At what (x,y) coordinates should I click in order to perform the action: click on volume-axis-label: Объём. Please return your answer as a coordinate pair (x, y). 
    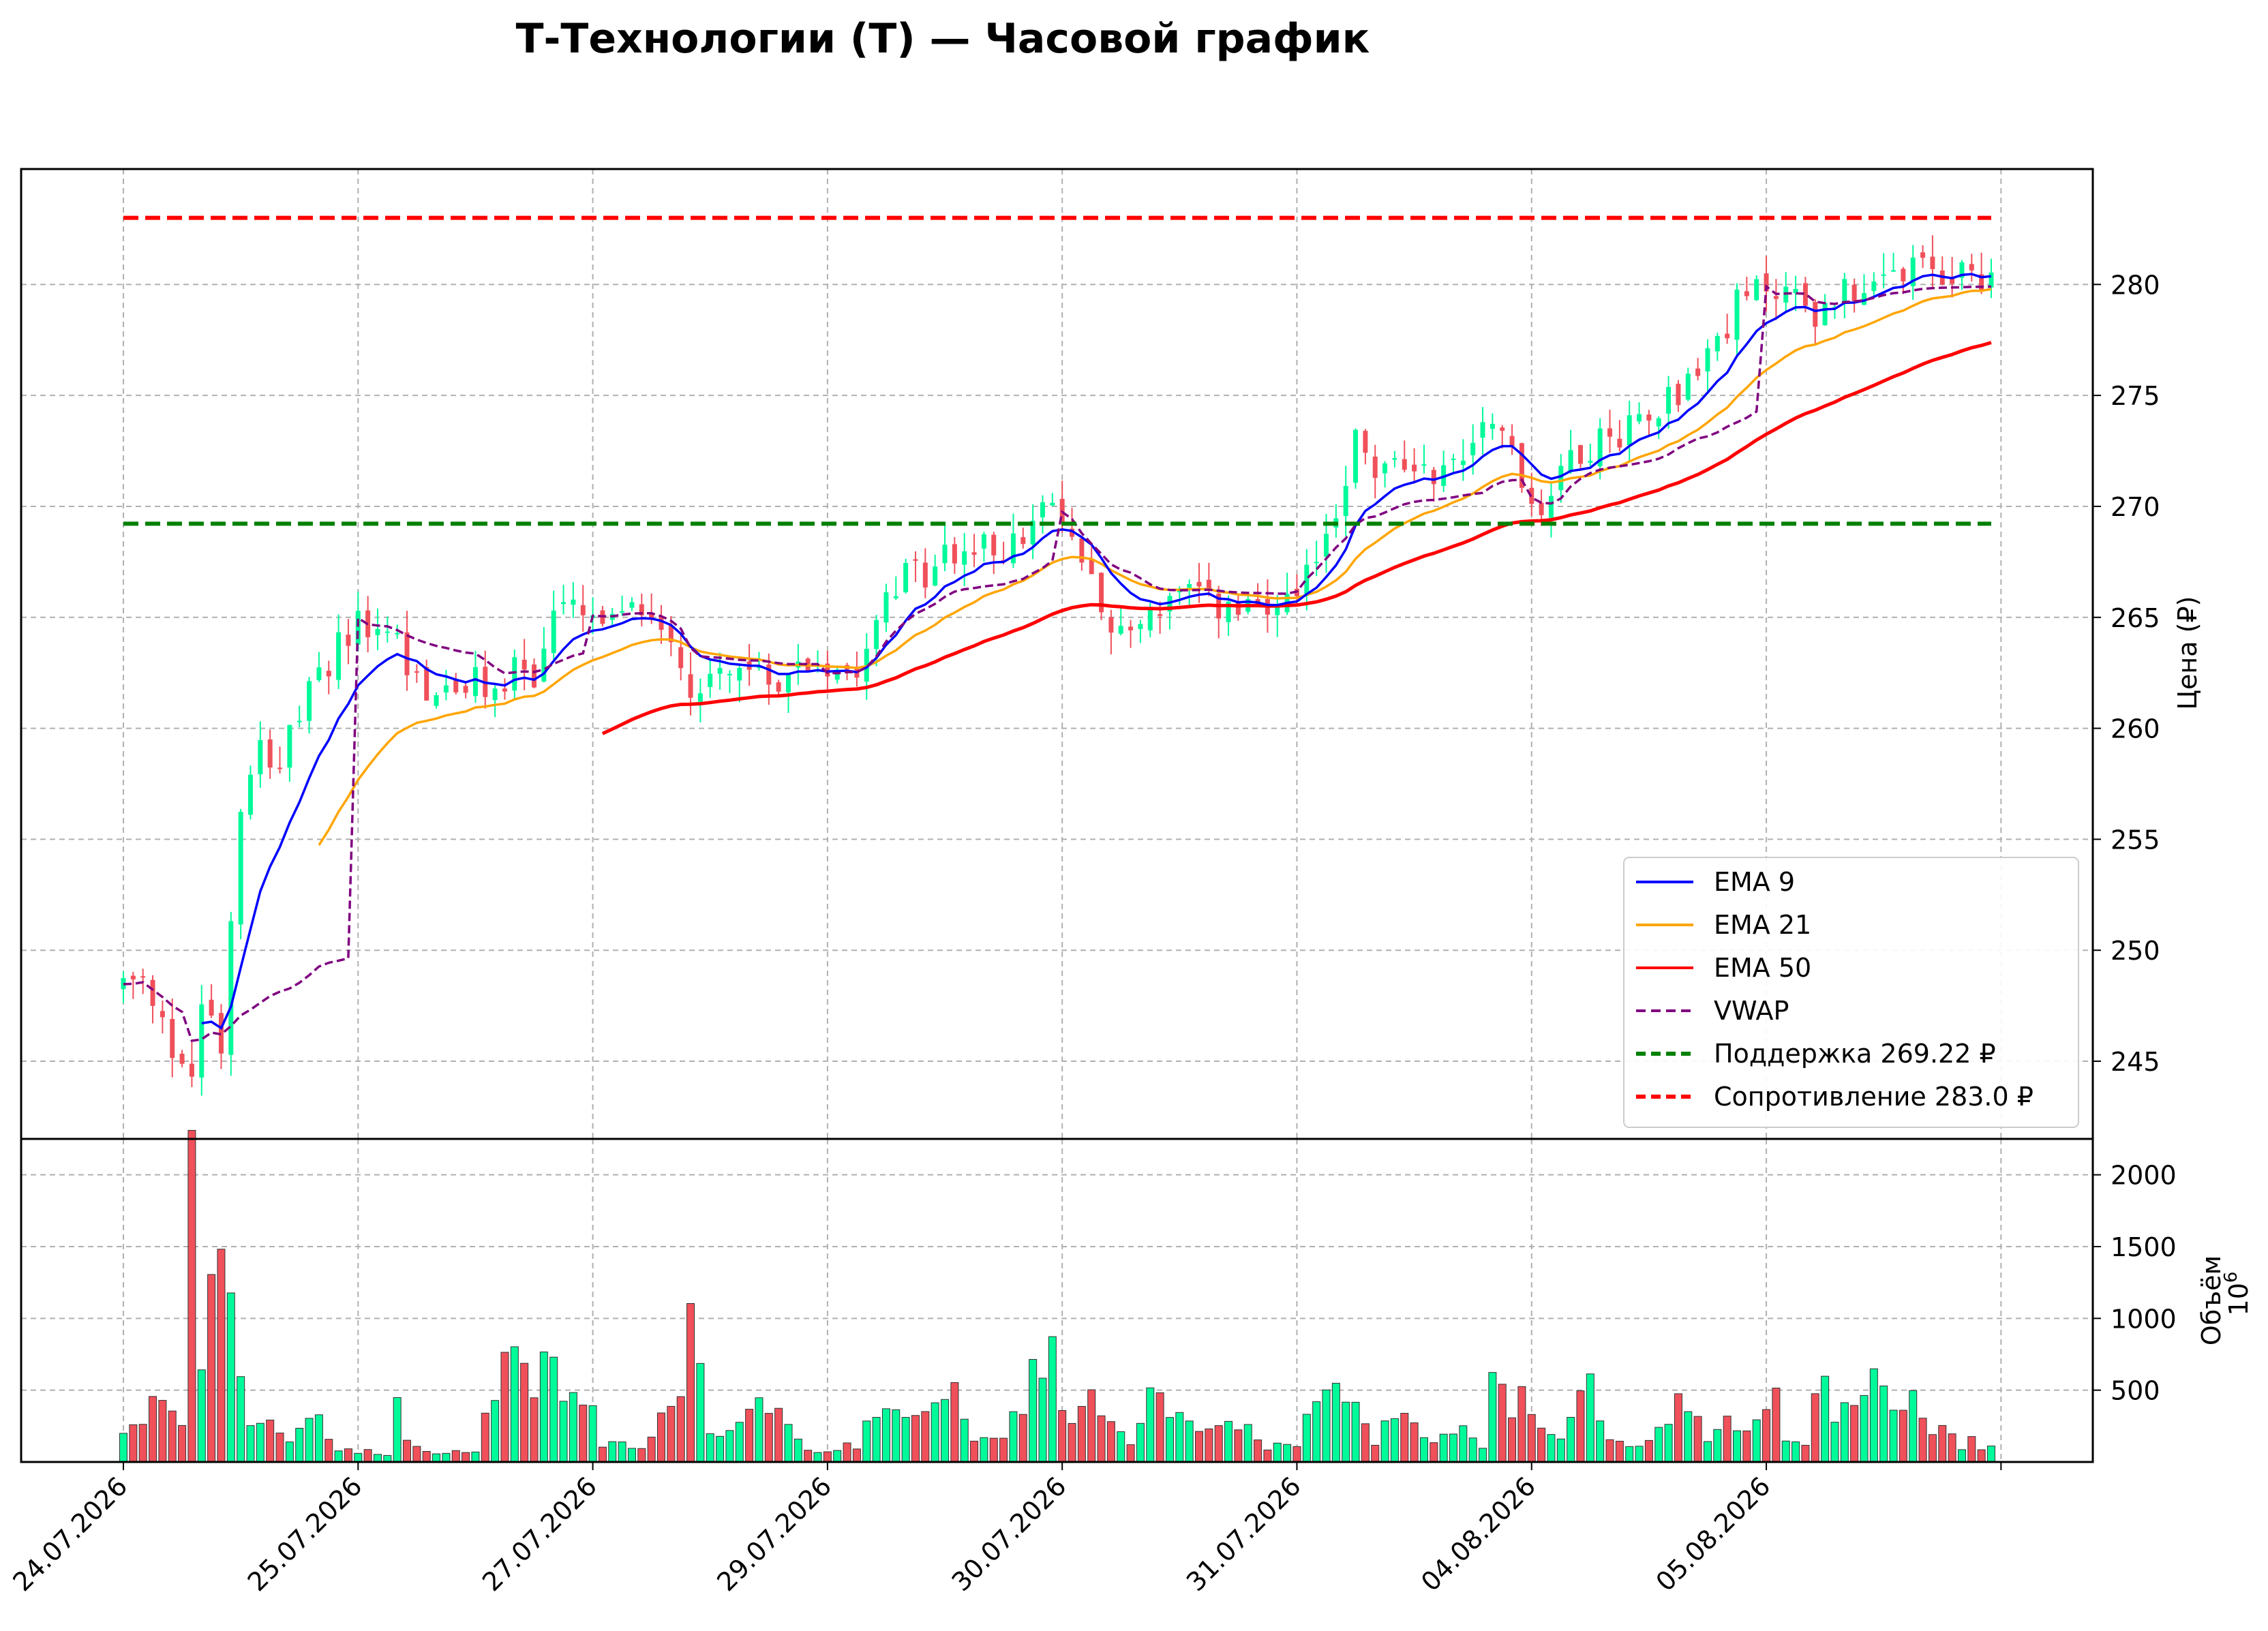
    Looking at the image, I should click on (2211, 1300).